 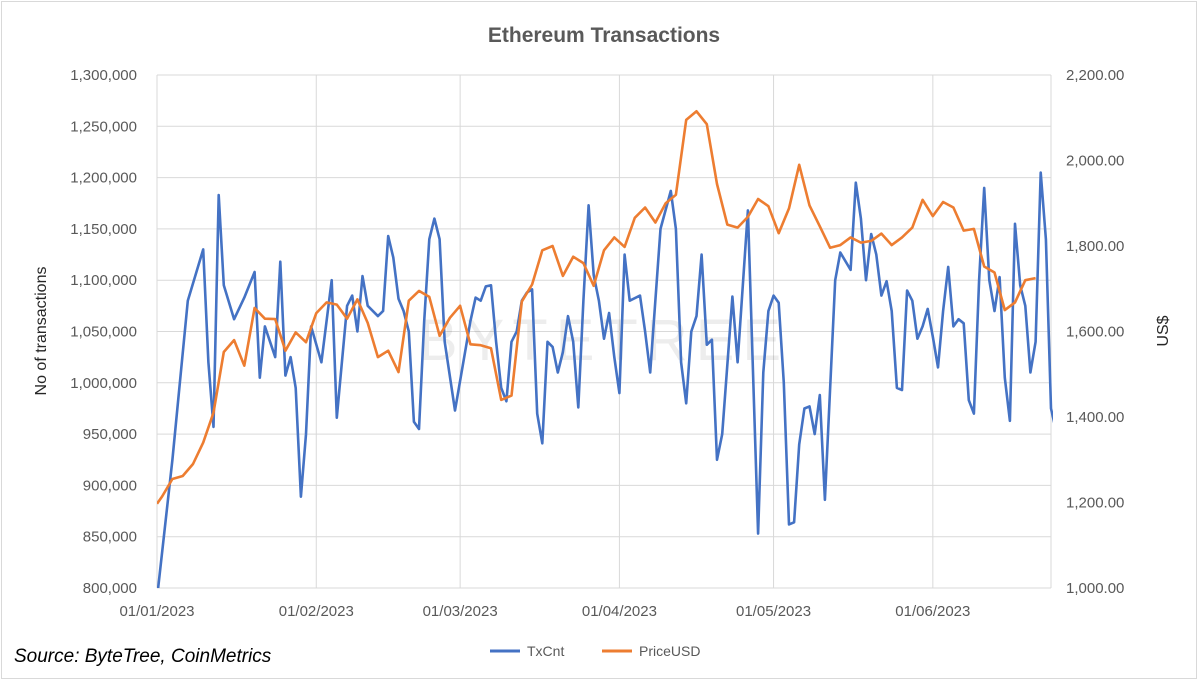 What do you see at coordinates (669, 651) in the screenshot?
I see `legend-label-priceusd: PriceUSD` at bounding box center [669, 651].